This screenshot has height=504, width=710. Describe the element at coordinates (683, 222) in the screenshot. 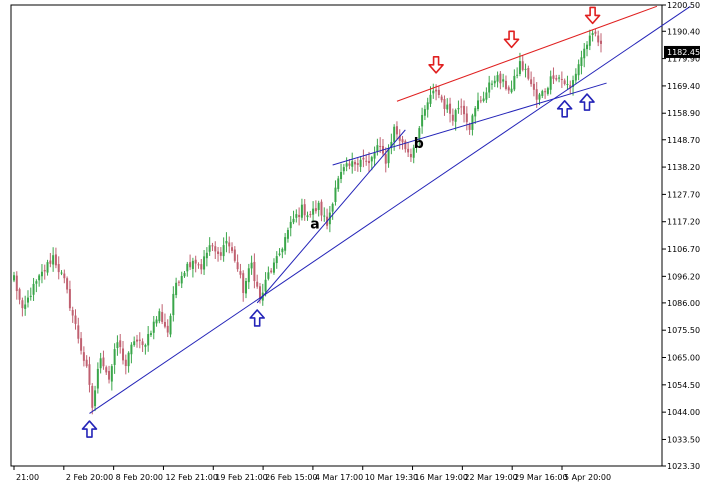

I see `price-tick-label: 1117.20` at that location.